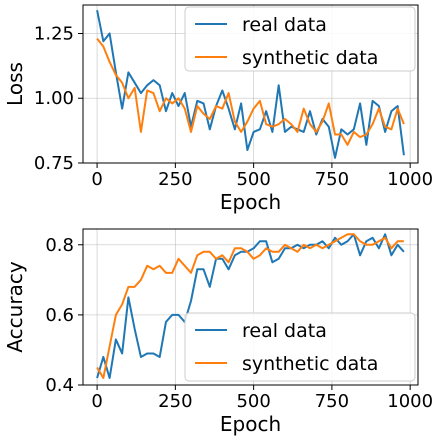 The height and width of the screenshot is (443, 443). I want to click on accuracy-y-tick-label: 0.6, so click(59, 315).